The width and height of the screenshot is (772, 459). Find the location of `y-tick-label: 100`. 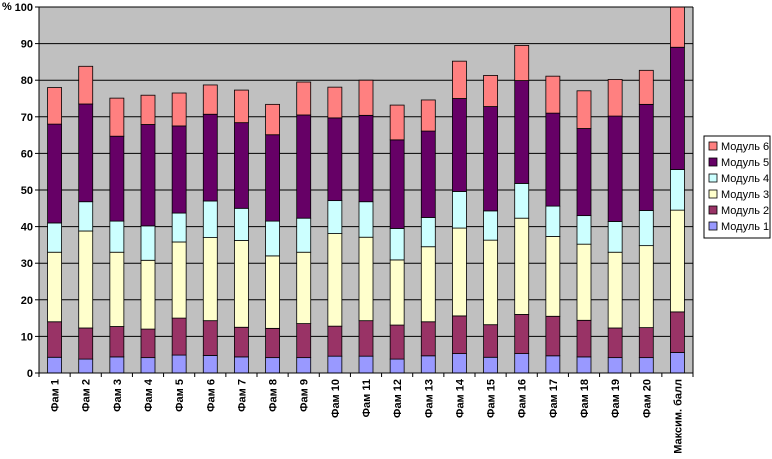

y-tick-label: 100 is located at coordinates (24, 8).